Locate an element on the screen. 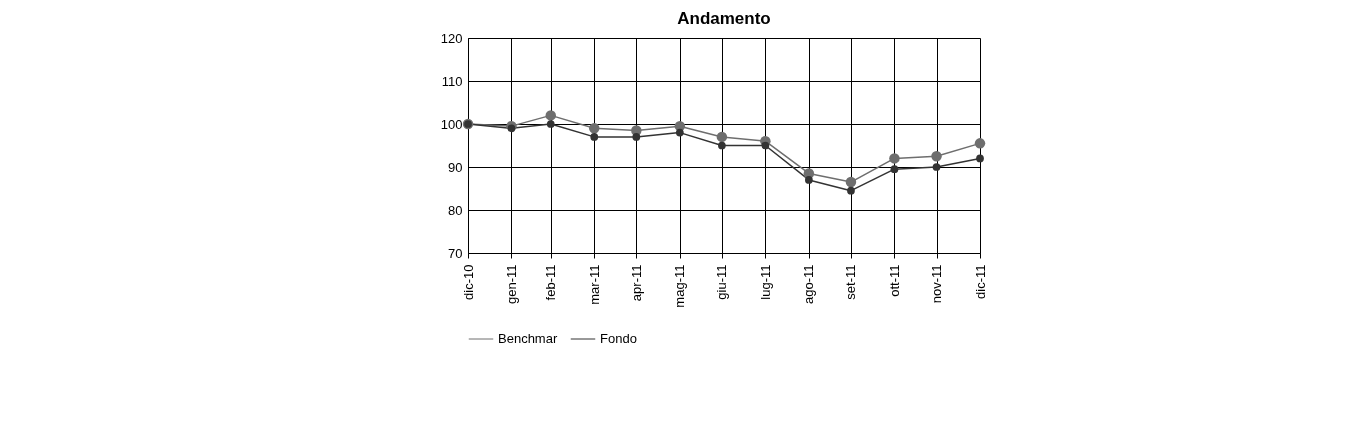  x-tick-label: mag-11 is located at coordinates (680, 286).